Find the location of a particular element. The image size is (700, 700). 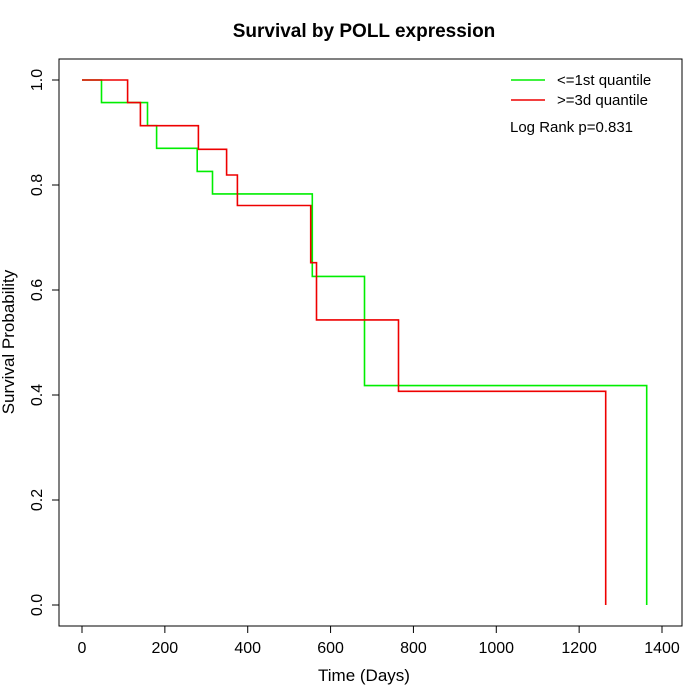

legend-label: <=1st quantile is located at coordinates (604, 80).